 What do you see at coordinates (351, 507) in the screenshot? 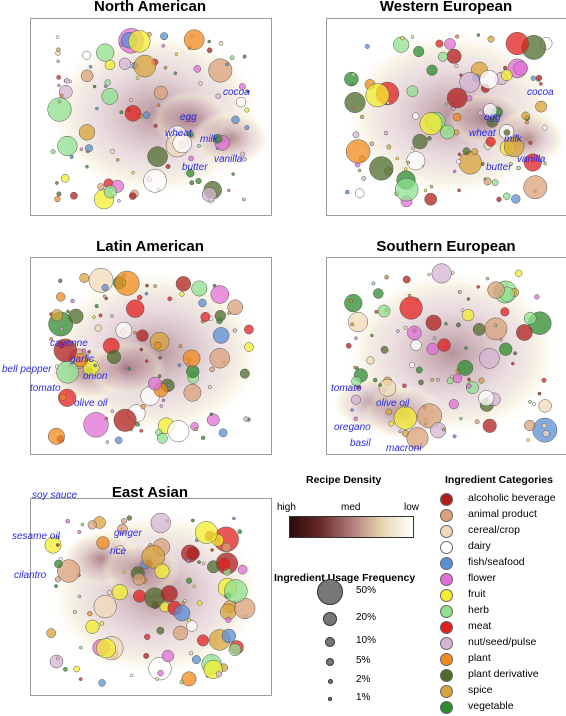
I see `density-med-label: med` at bounding box center [351, 507].